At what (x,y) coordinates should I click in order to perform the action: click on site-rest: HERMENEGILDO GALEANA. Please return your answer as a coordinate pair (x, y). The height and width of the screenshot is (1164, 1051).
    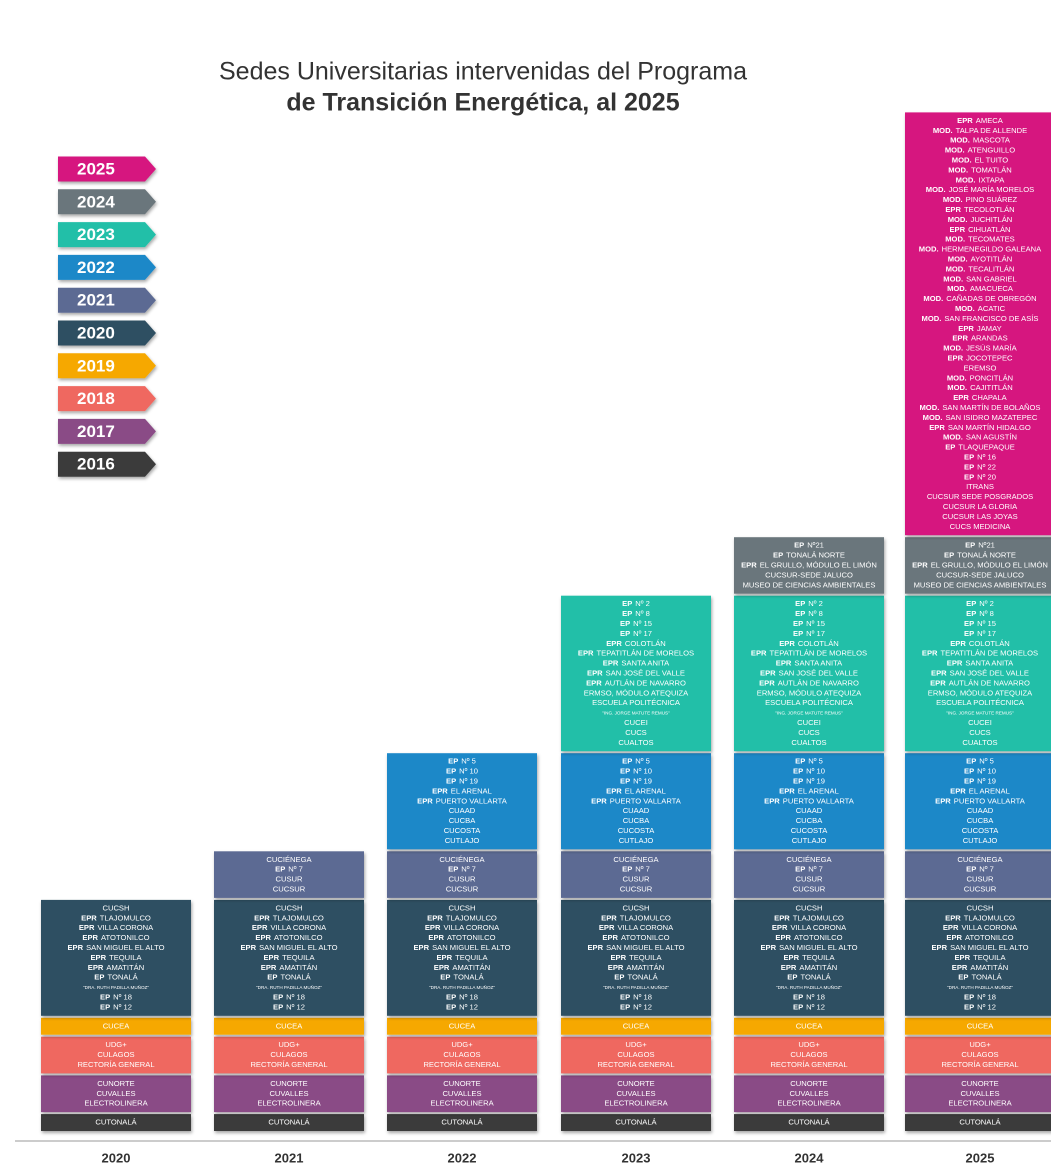
    Looking at the image, I should click on (992, 249).